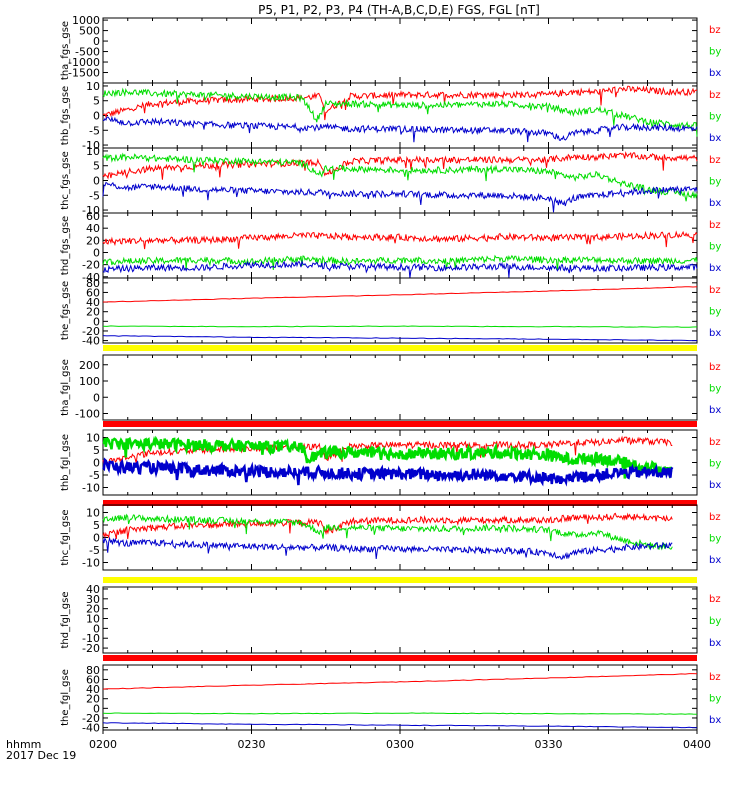 The height and width of the screenshot is (800, 750). I want to click on y-axis-label: the_fgl_gse, so click(65, 697).